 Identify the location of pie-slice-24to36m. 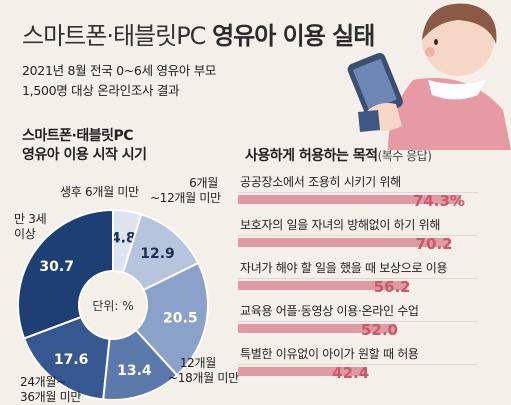
(66, 357).